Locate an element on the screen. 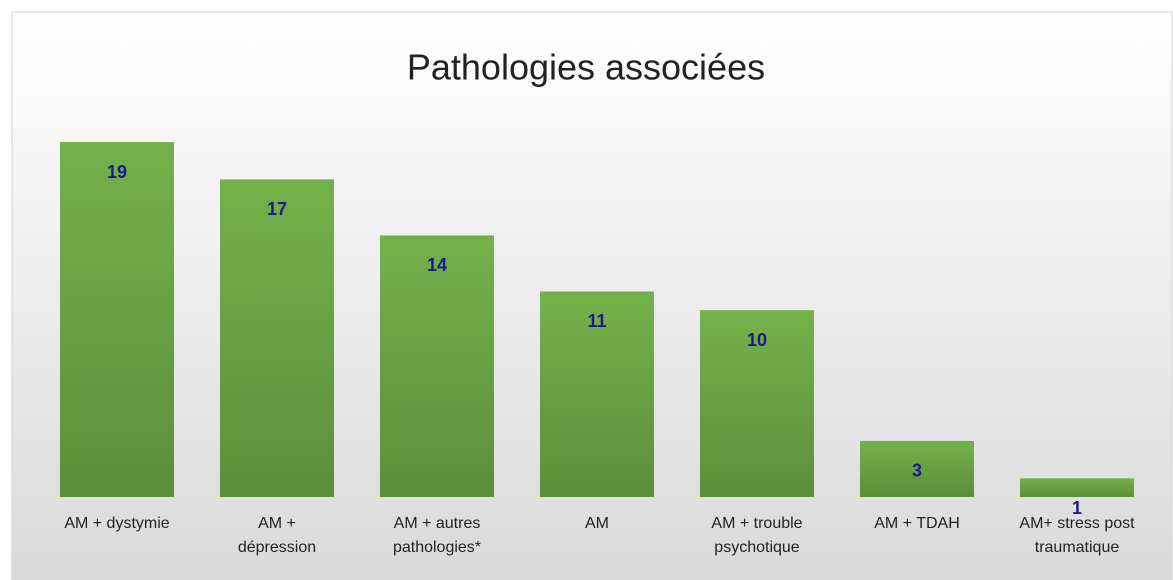  x-tick-label: AM is located at coordinates (597, 523).